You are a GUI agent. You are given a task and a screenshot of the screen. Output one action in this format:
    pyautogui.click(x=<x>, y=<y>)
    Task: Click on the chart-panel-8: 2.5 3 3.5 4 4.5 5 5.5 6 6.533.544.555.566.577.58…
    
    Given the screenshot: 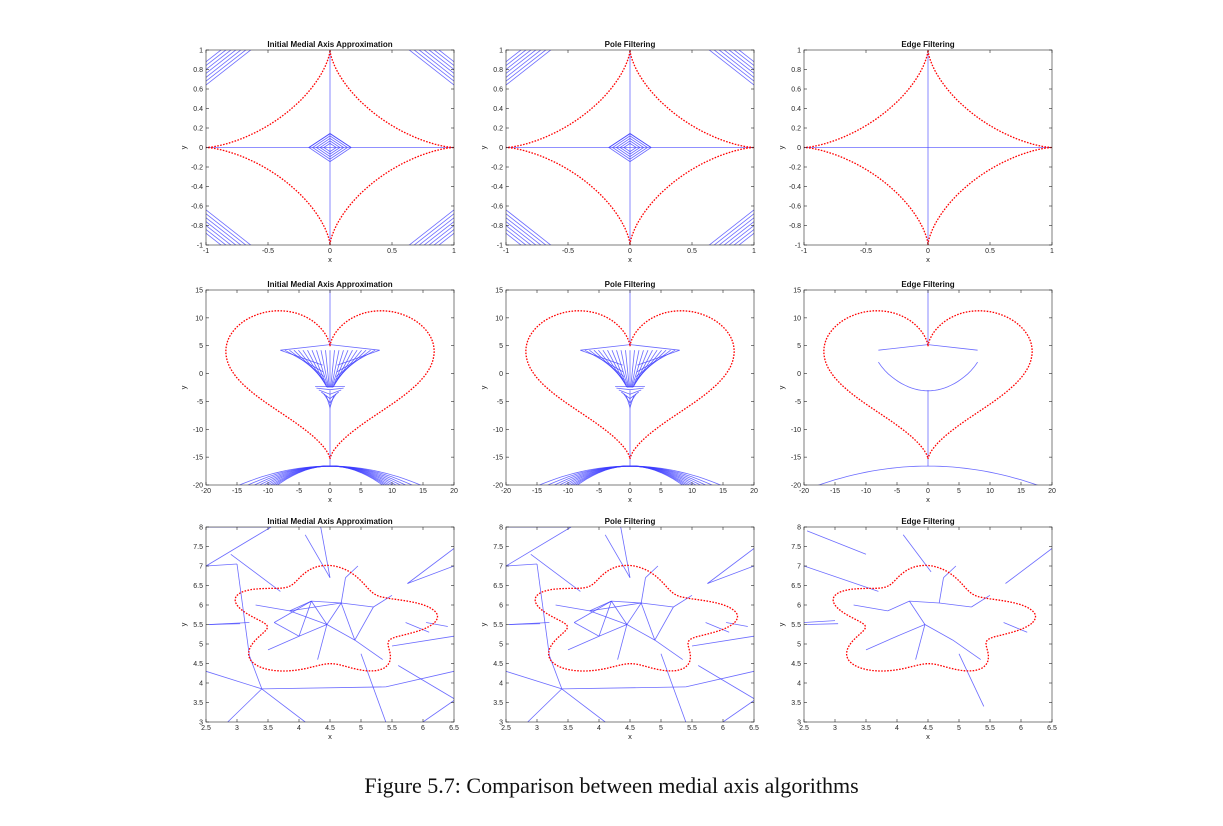 What is the action you would take?
    pyautogui.click(x=619, y=629)
    